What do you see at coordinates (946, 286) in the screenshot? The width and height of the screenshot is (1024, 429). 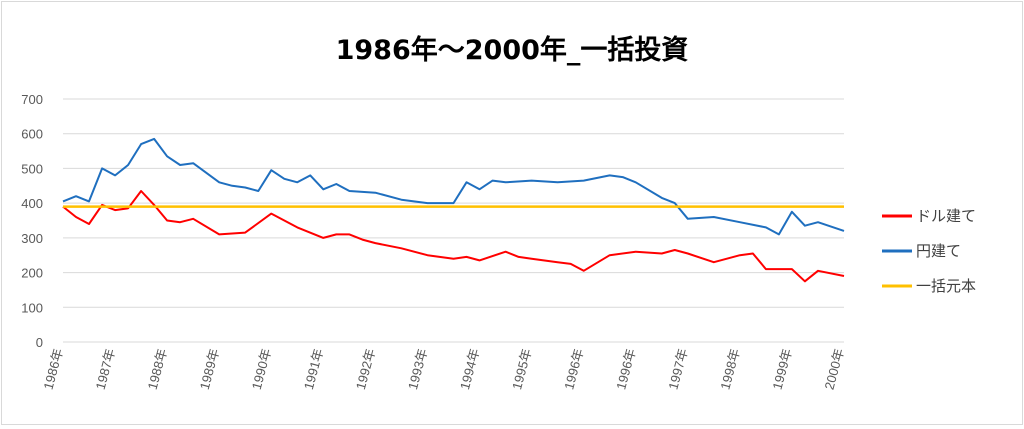 I see `legend-label: 一括元本` at bounding box center [946, 286].